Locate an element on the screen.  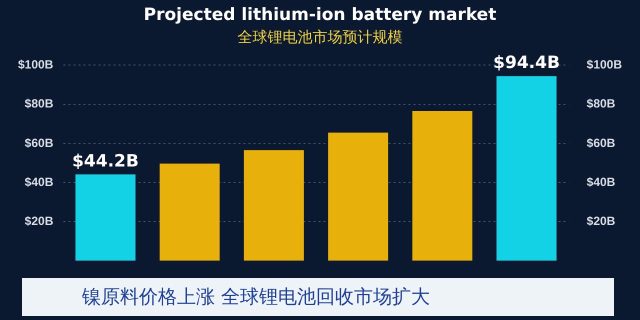
y2-tick-label: $20B is located at coordinates (601, 221).